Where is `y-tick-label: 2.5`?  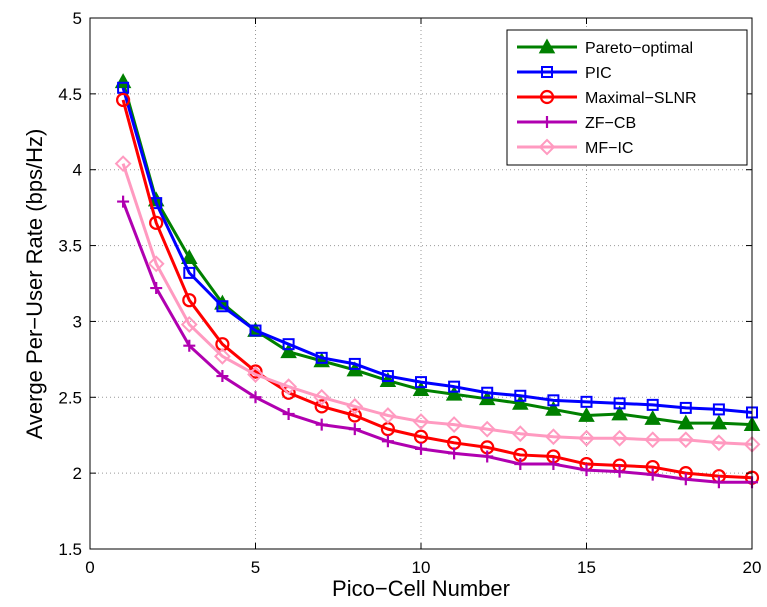 y-tick-label: 2.5 is located at coordinates (70, 397).